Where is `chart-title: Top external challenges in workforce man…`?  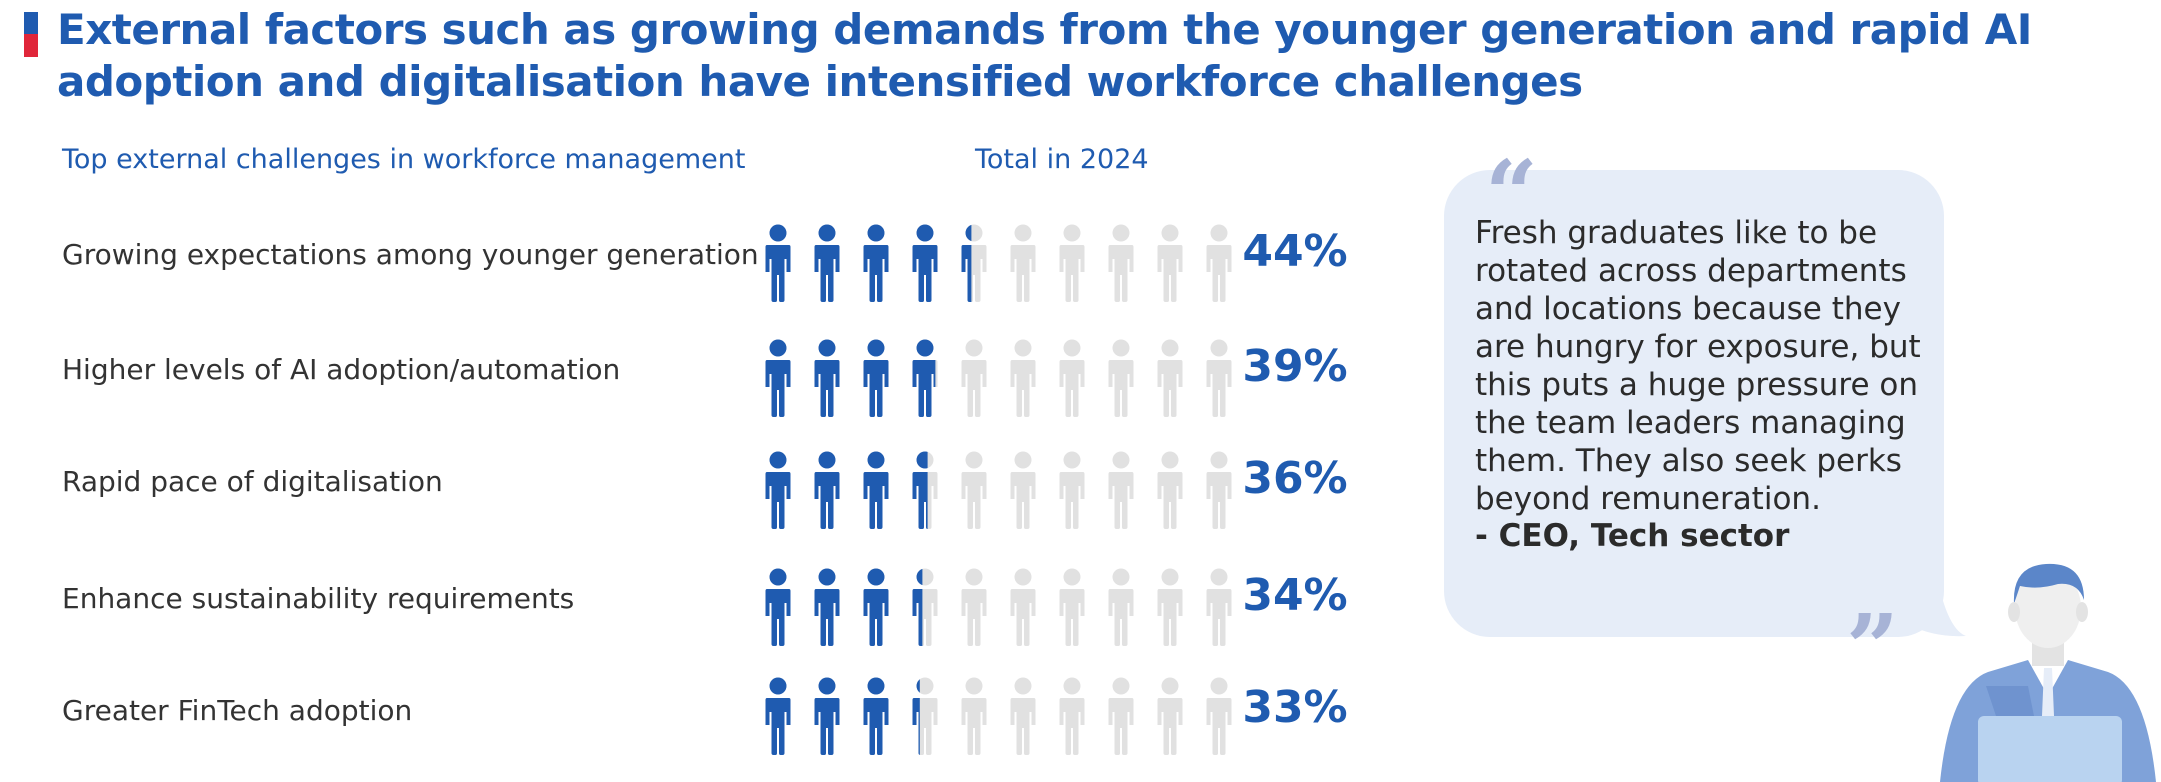 chart-title: Top external challenges in workforce man… is located at coordinates (404, 159).